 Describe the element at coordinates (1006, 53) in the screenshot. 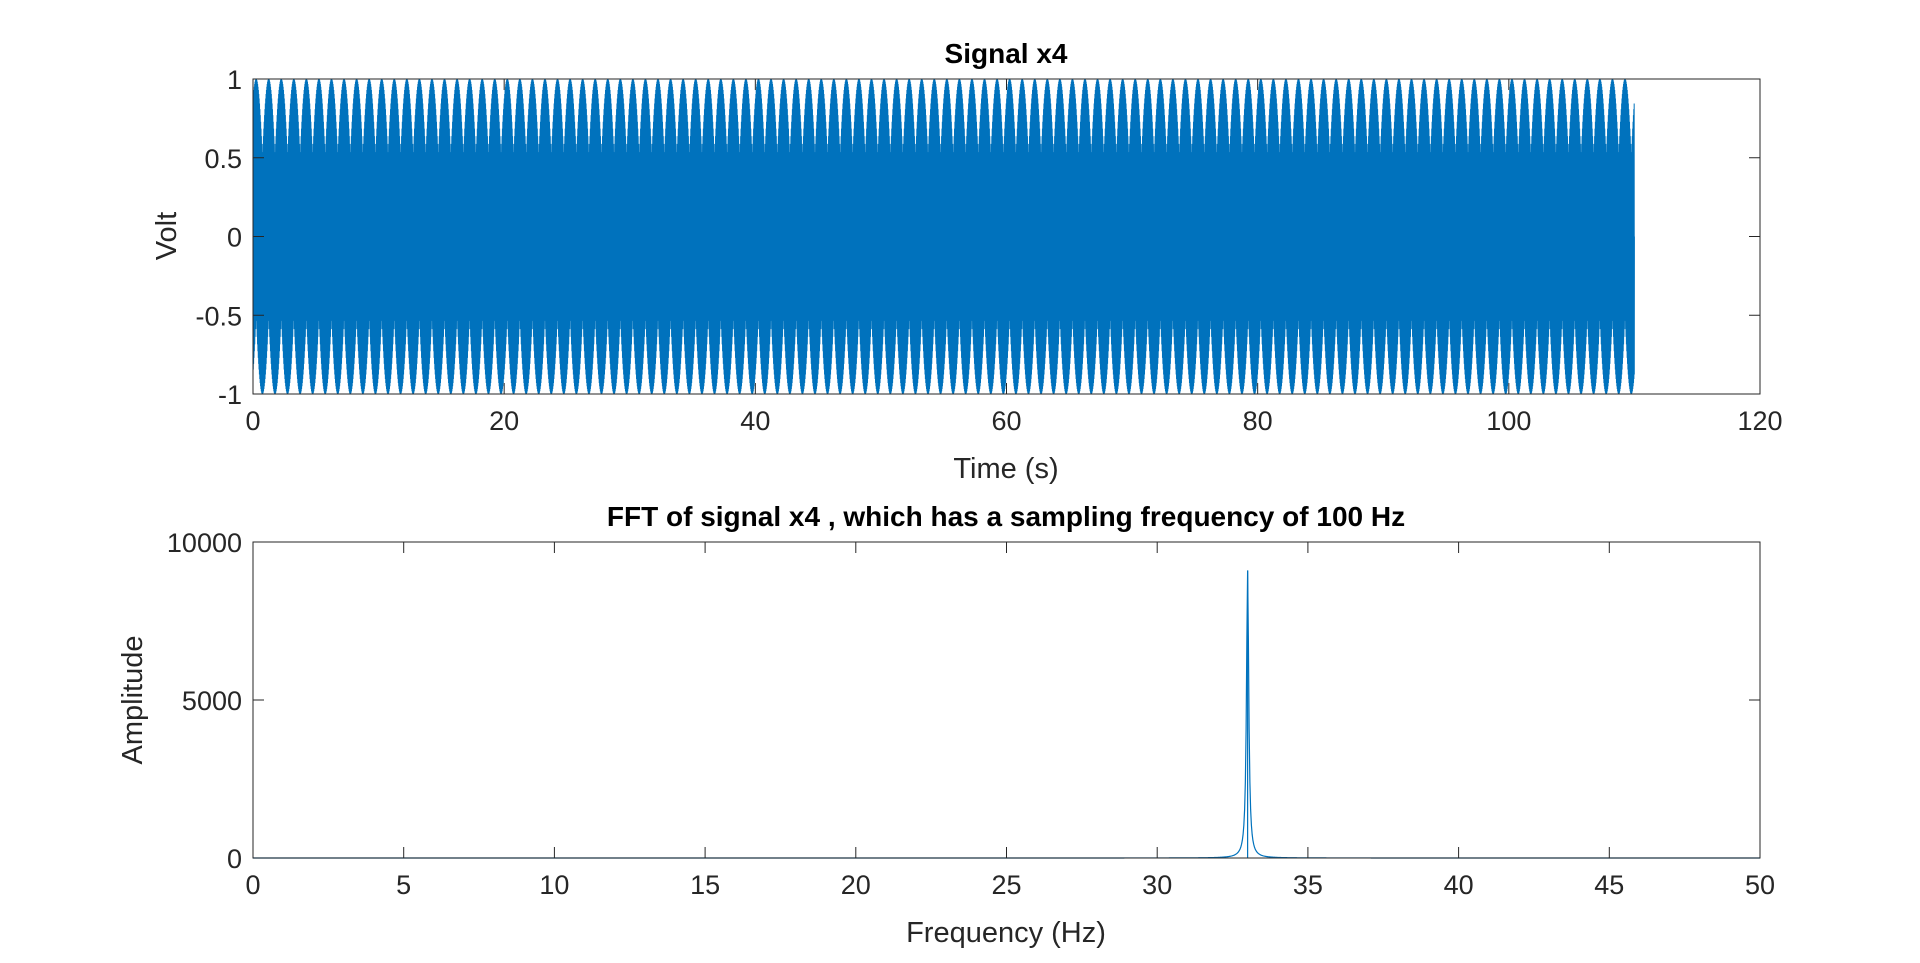

I see `signal-title: Signal x4` at that location.